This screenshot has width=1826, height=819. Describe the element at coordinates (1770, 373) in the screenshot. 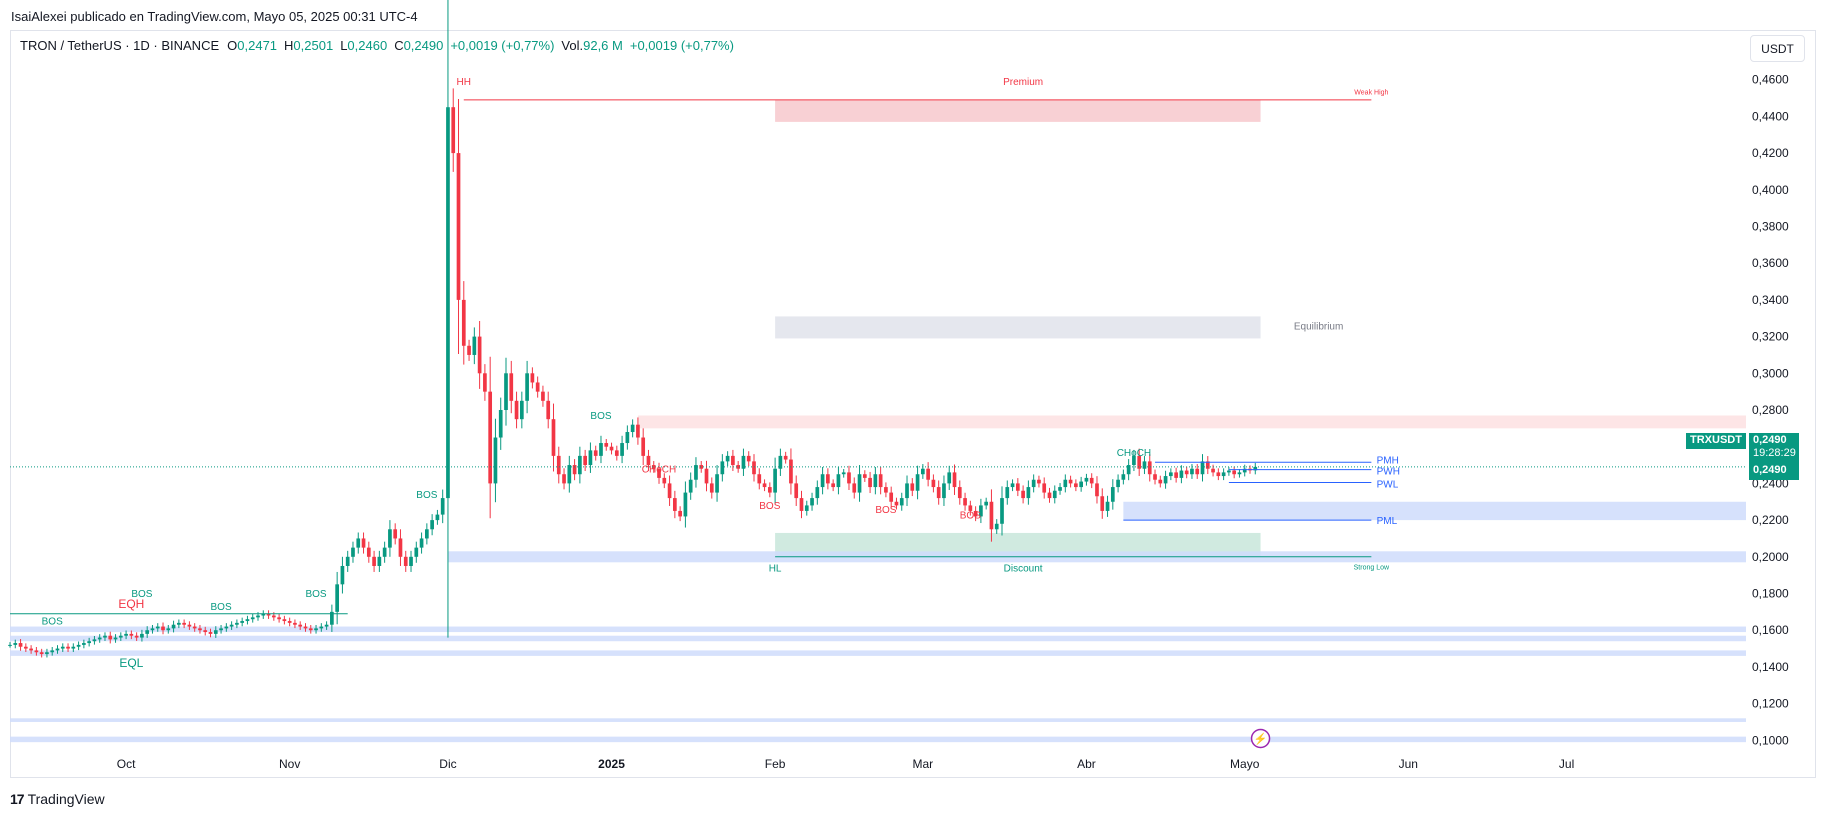

I see `y-tick-label: 0,3000` at that location.